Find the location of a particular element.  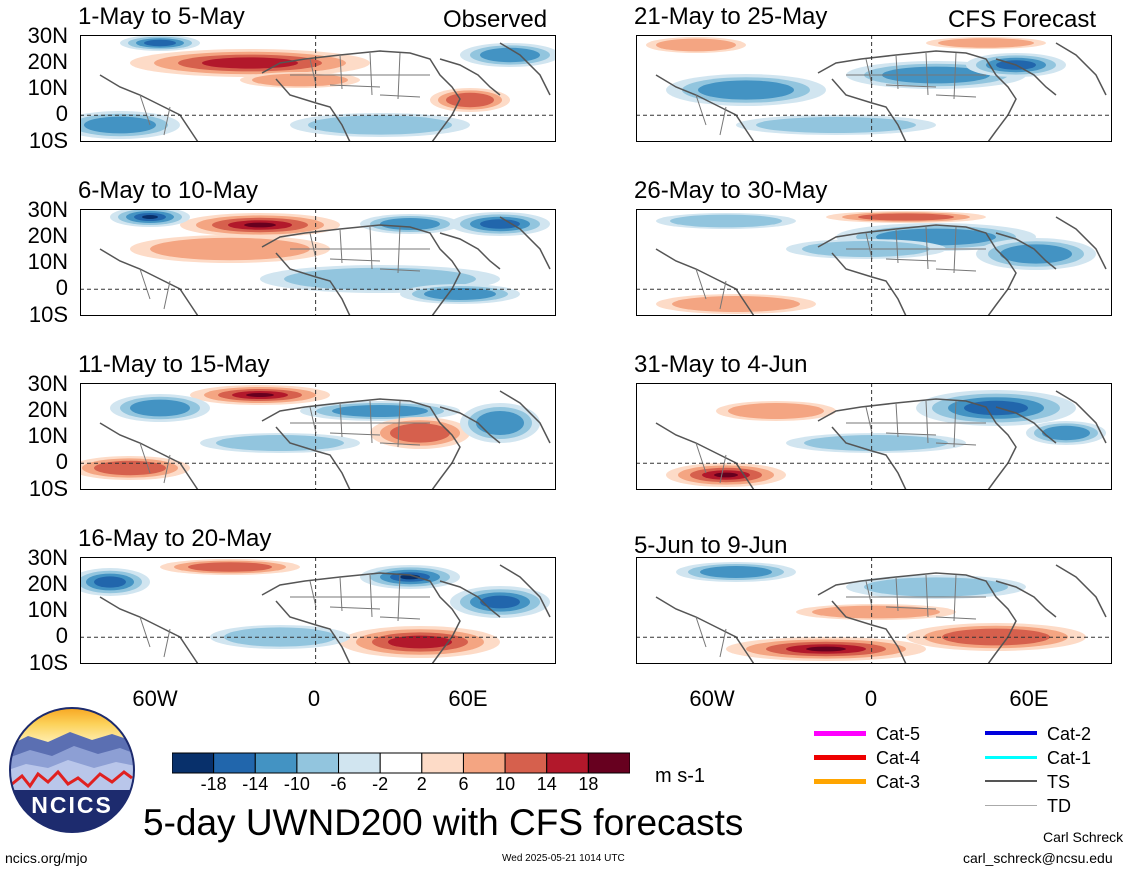

panel-title: 26-May to 30-May is located at coordinates (731, 190).